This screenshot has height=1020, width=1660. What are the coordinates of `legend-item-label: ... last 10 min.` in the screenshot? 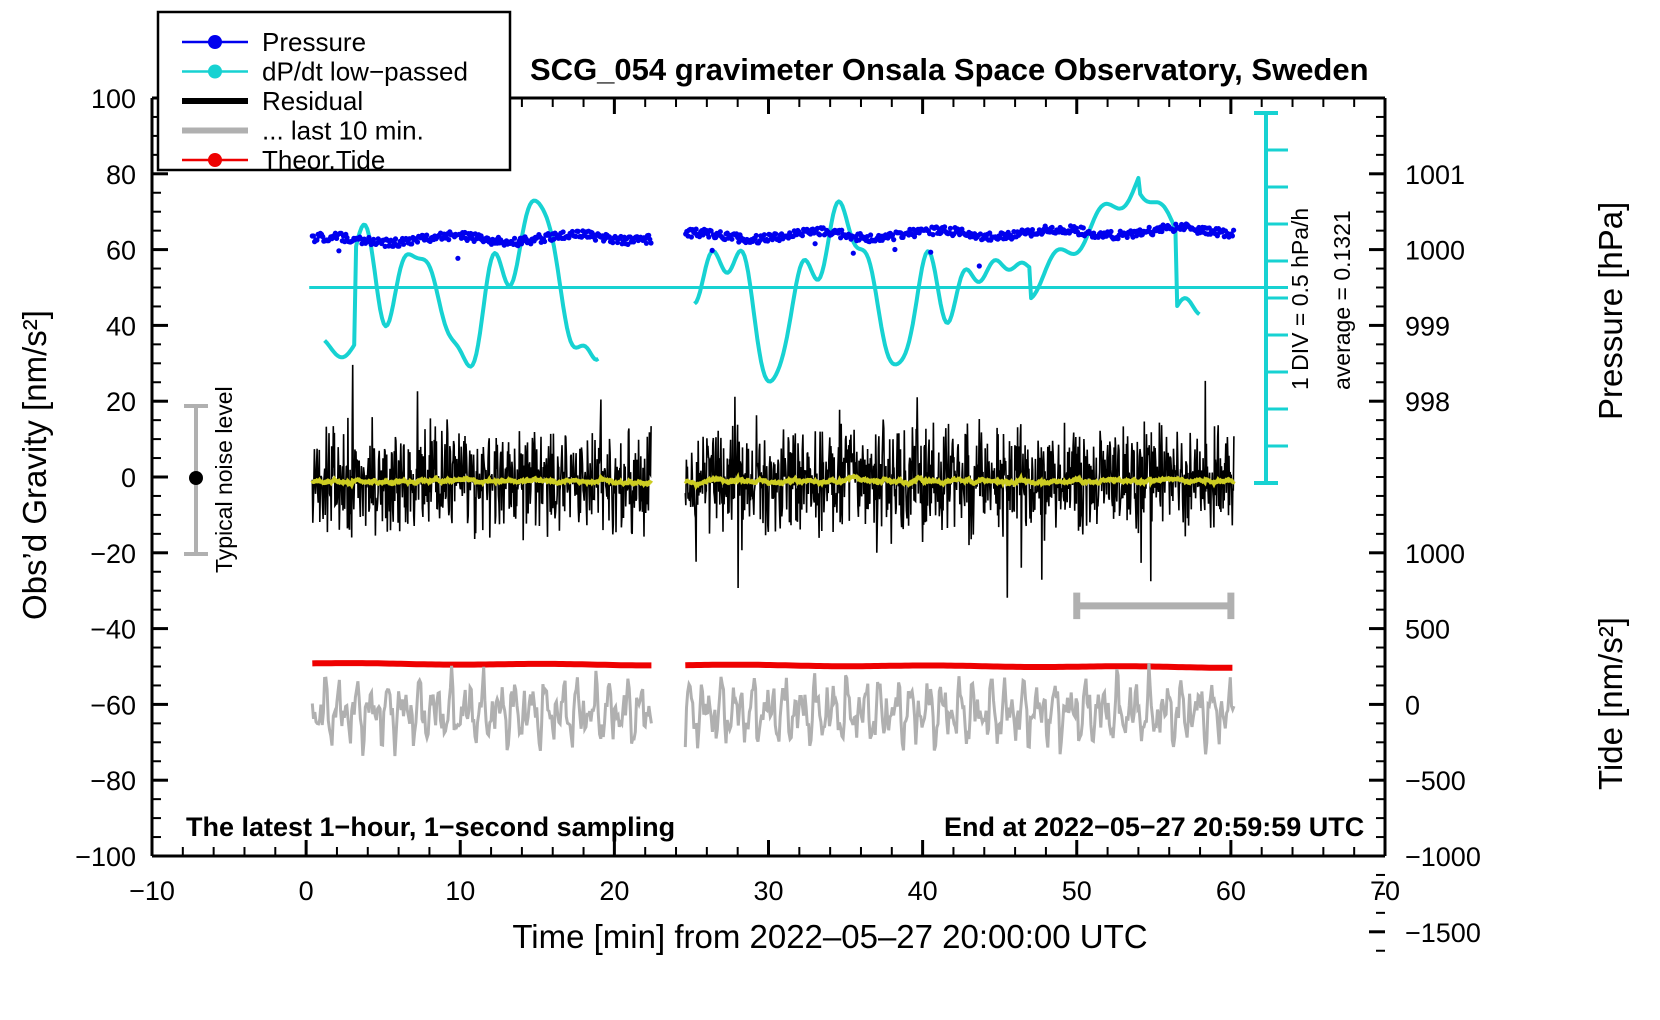 It's located at (343, 131).